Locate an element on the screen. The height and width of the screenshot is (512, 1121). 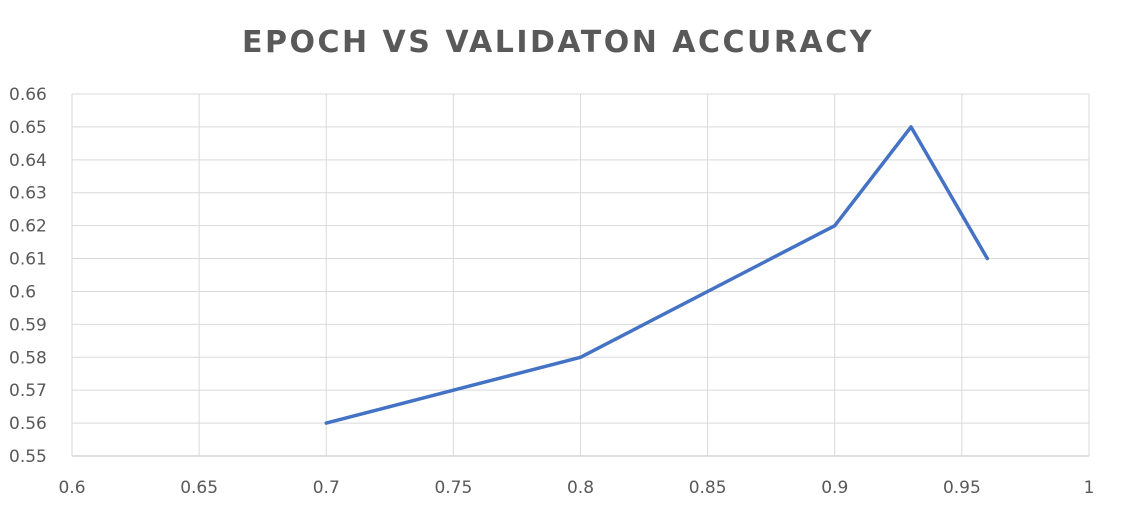
x-tick-label: 1 is located at coordinates (1089, 488).